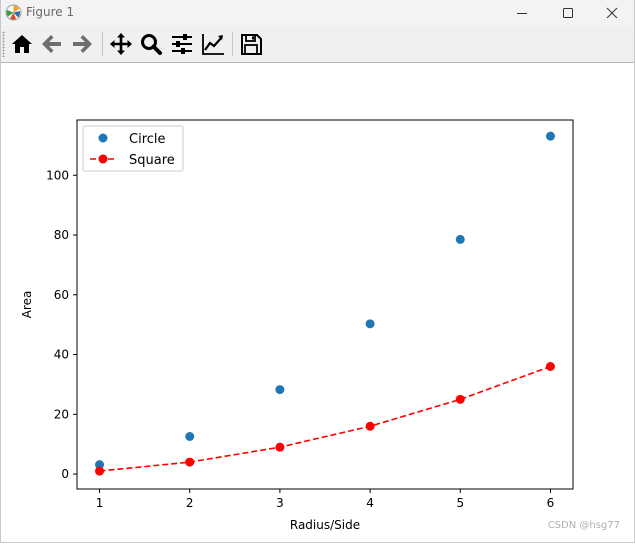  Describe the element at coordinates (152, 160) in the screenshot. I see `legend-label-square: Square` at that location.